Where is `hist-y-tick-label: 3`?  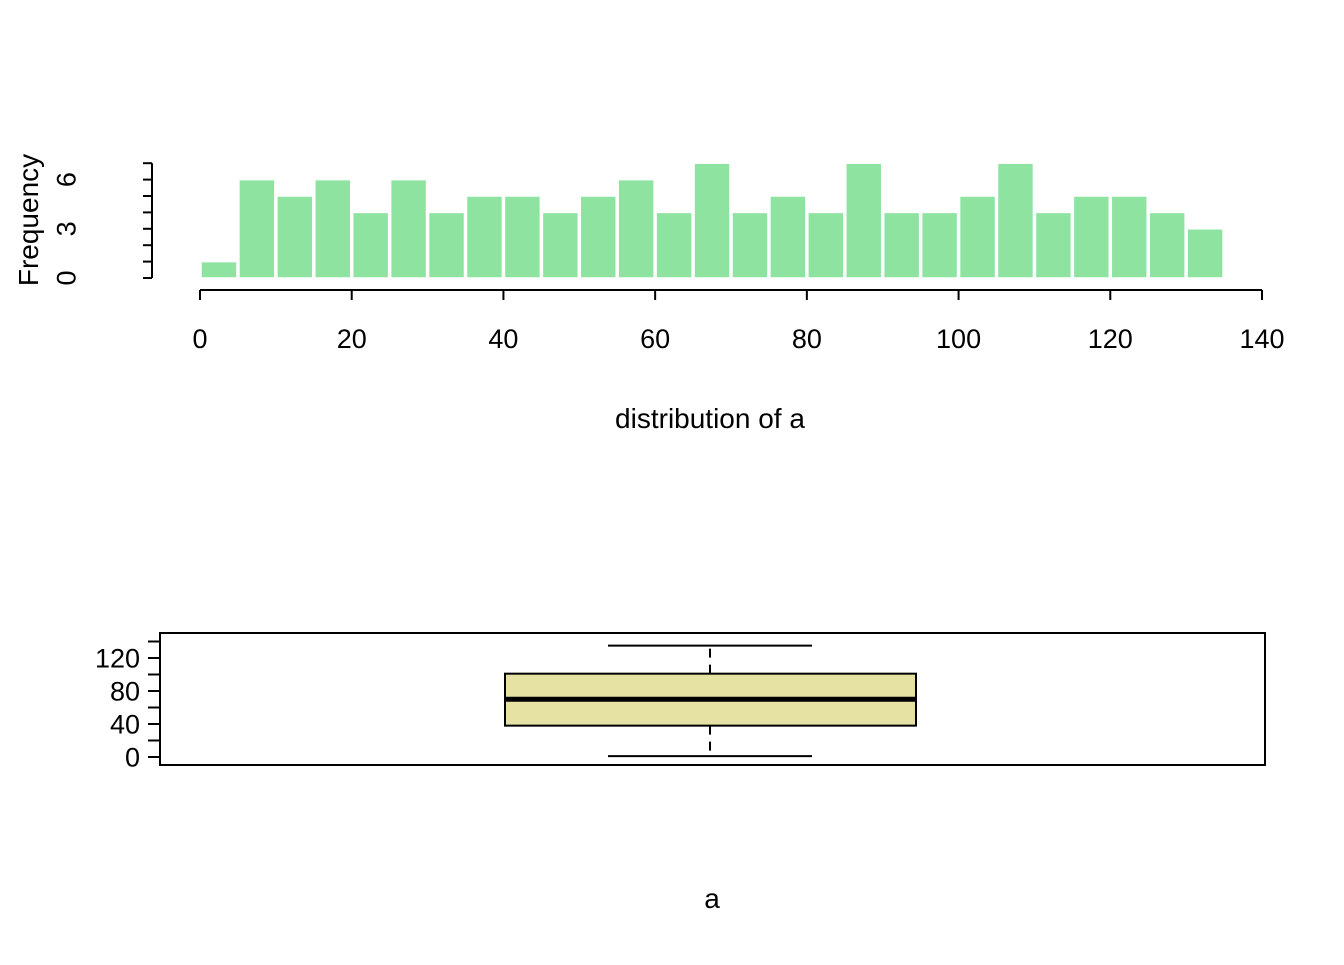
hist-y-tick-label: 3 is located at coordinates (66, 228).